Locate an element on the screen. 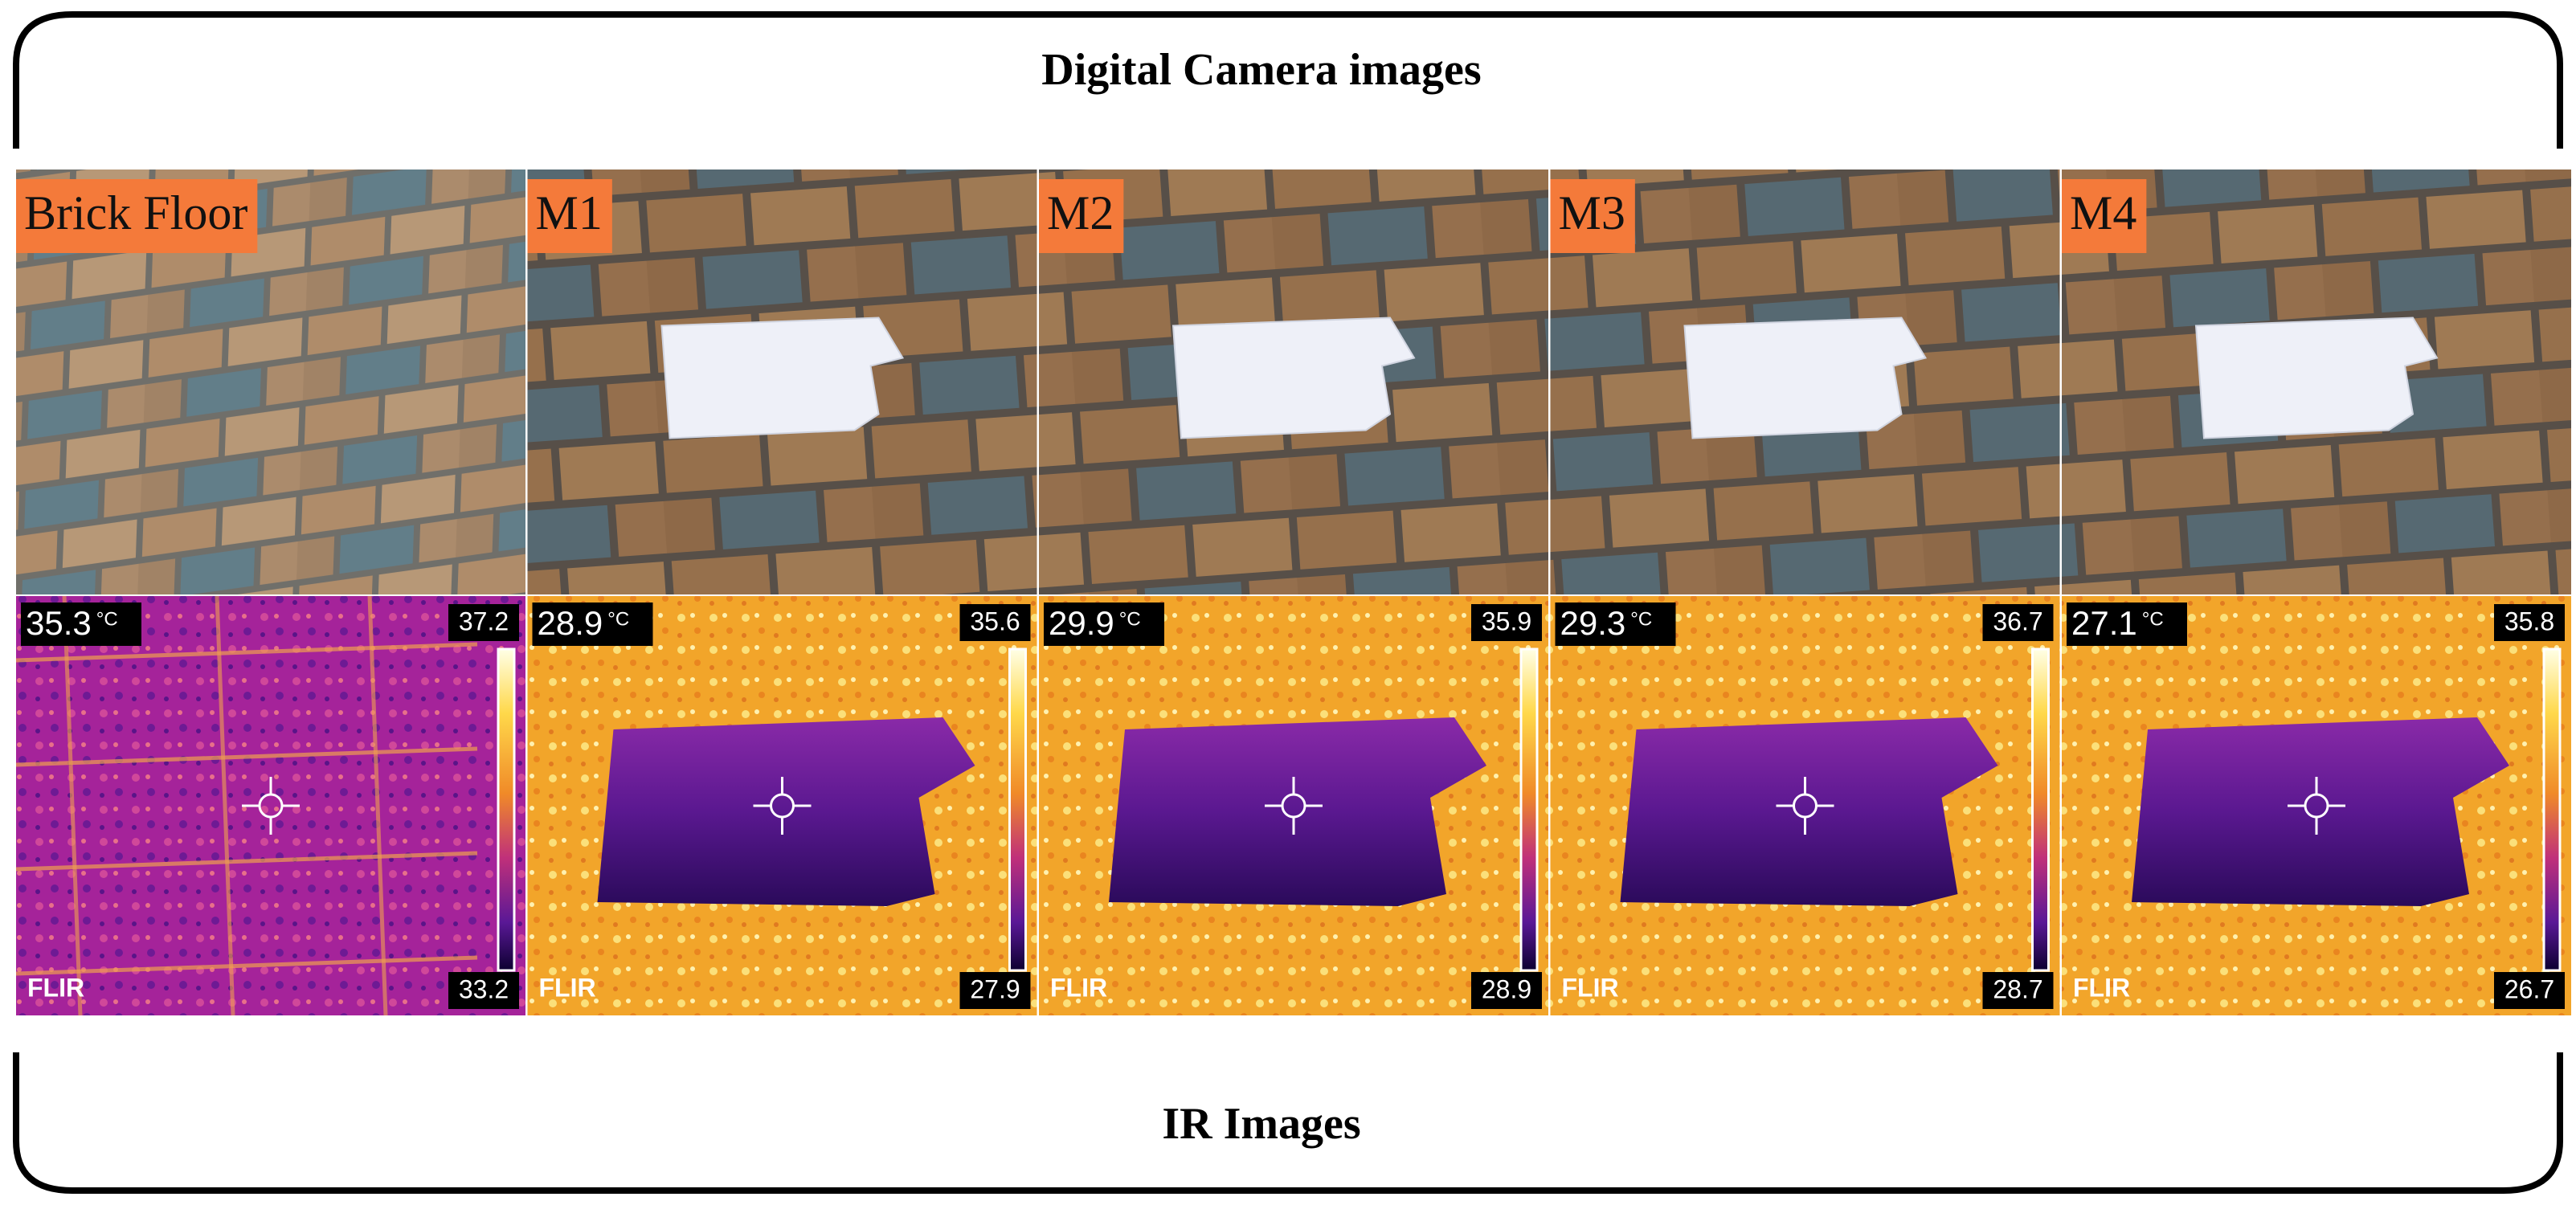  camera-photo: M4 is located at coordinates (2316, 382).